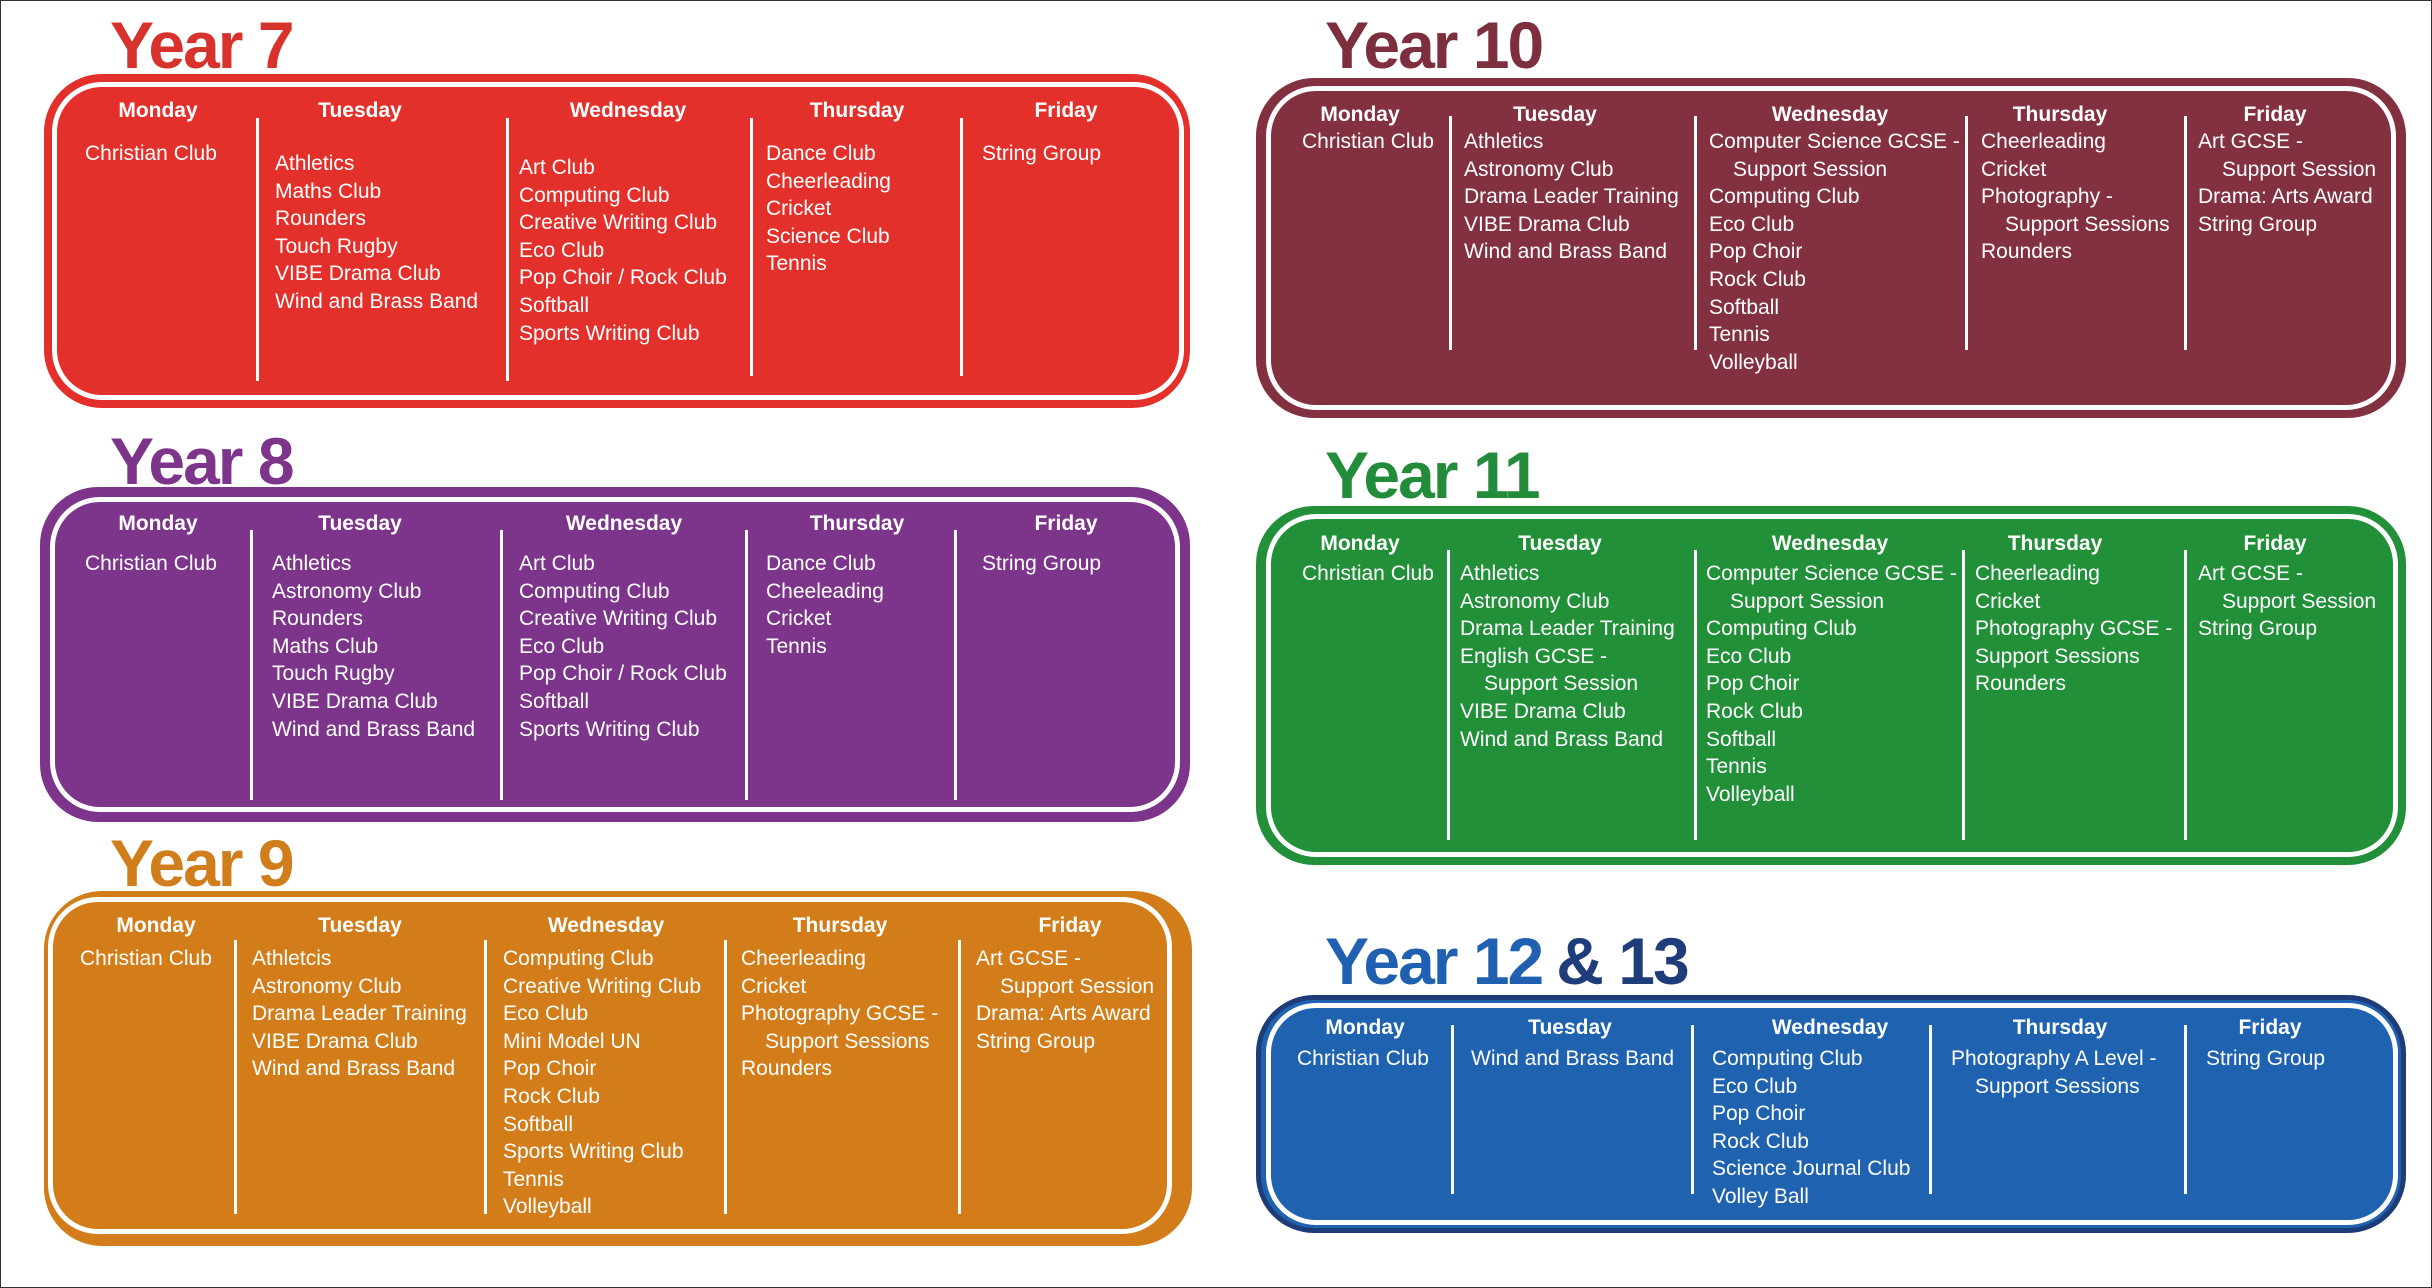  What do you see at coordinates (538, 1124) in the screenshot?
I see `club-item: Softball` at bounding box center [538, 1124].